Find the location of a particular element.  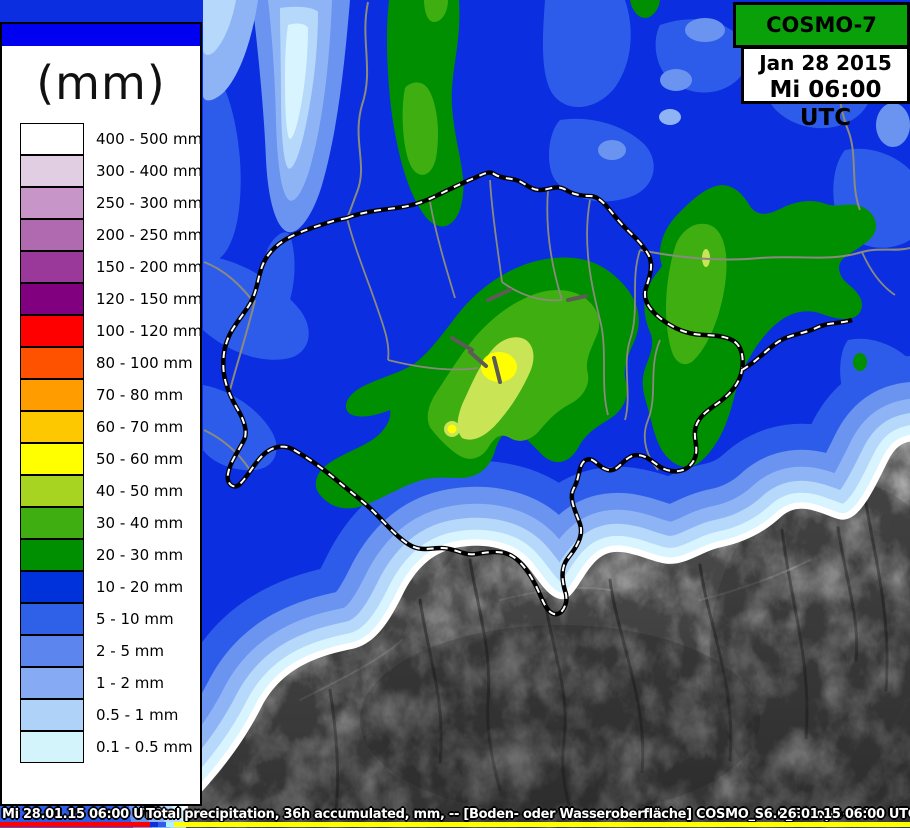

timeline-elapsed-segment is located at coordinates (75, 824).